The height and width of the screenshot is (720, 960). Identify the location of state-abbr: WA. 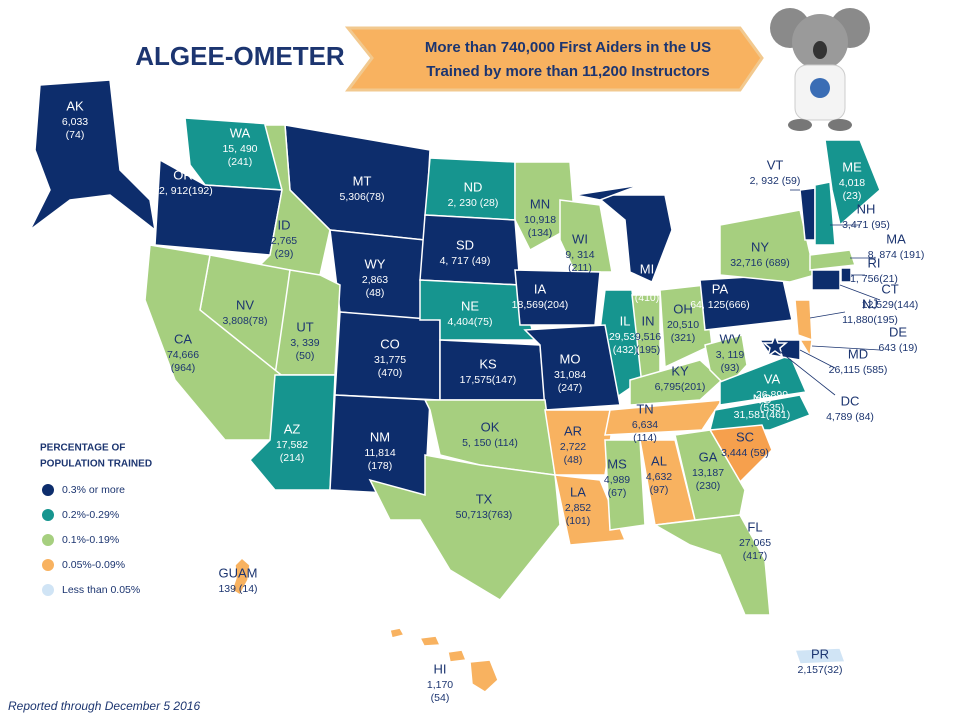
(240, 132).